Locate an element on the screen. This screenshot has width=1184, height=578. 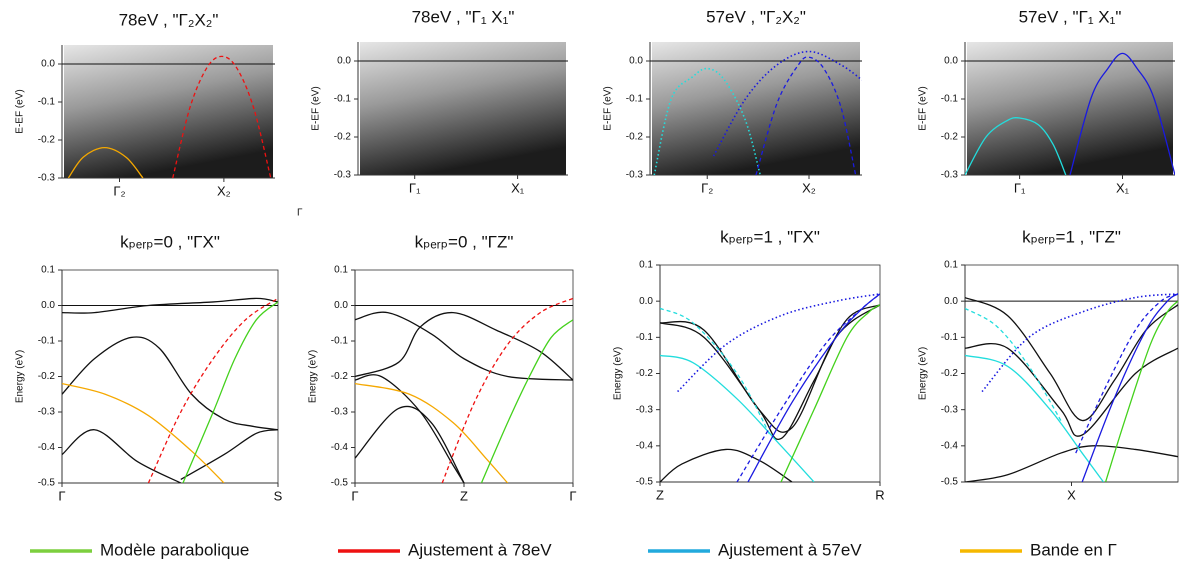
legend-label: Ajustement à 78eV is located at coordinates (480, 549).